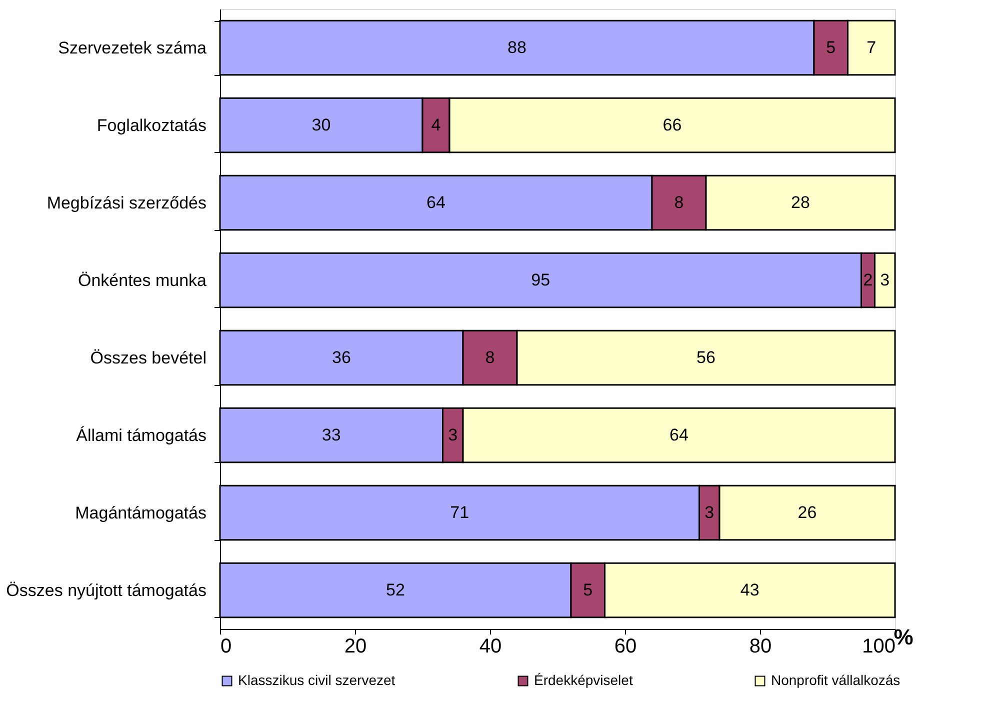 This screenshot has width=989, height=705. Describe the element at coordinates (490, 647) in the screenshot. I see `x-tick-label: 40` at that location.